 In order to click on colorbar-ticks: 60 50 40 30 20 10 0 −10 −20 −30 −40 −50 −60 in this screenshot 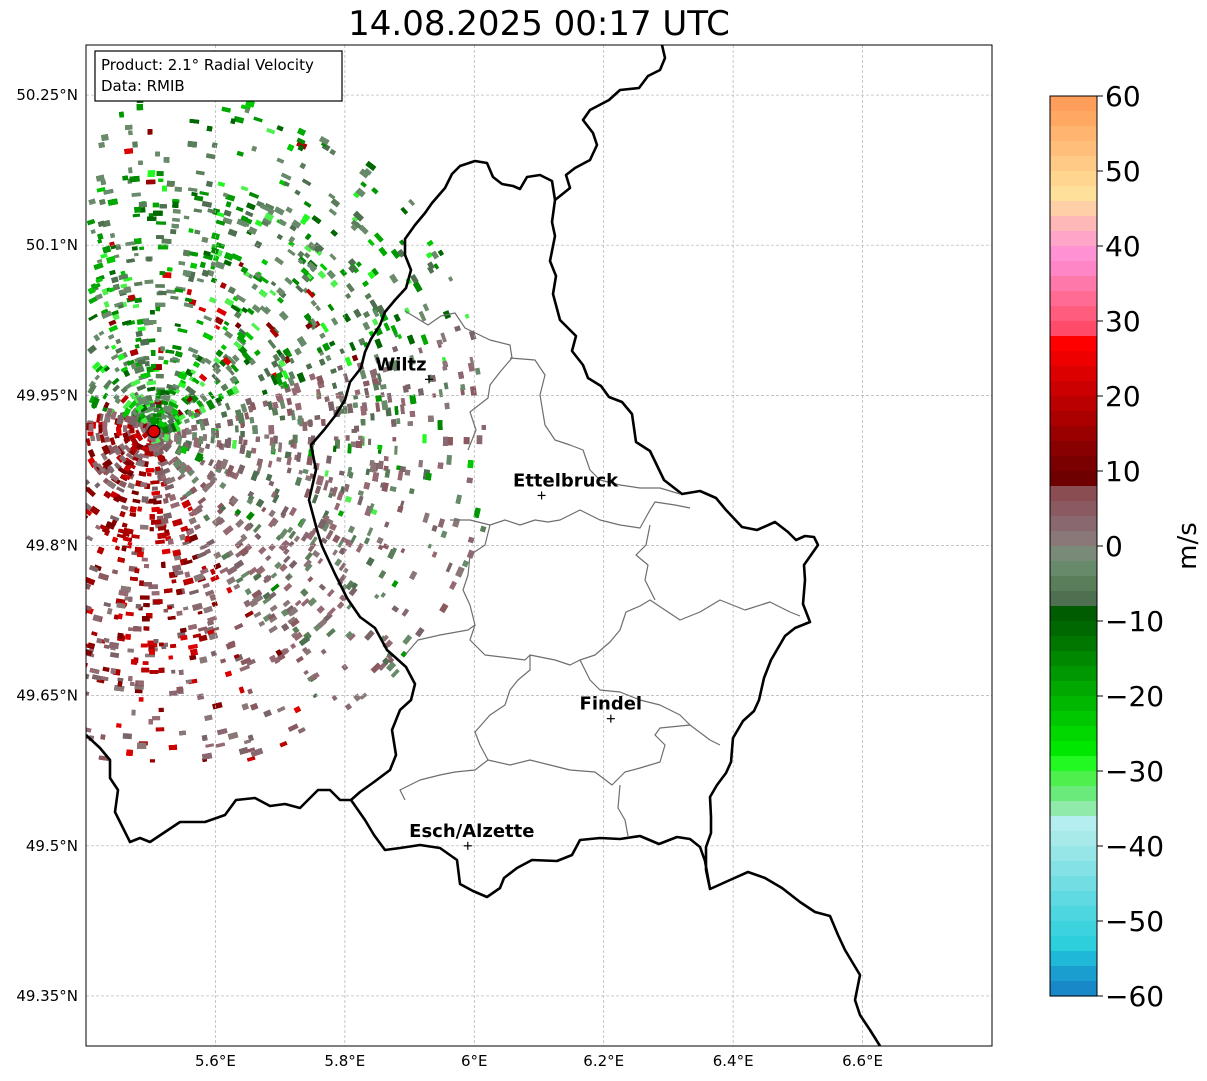, I will do `click(1130, 546)`.